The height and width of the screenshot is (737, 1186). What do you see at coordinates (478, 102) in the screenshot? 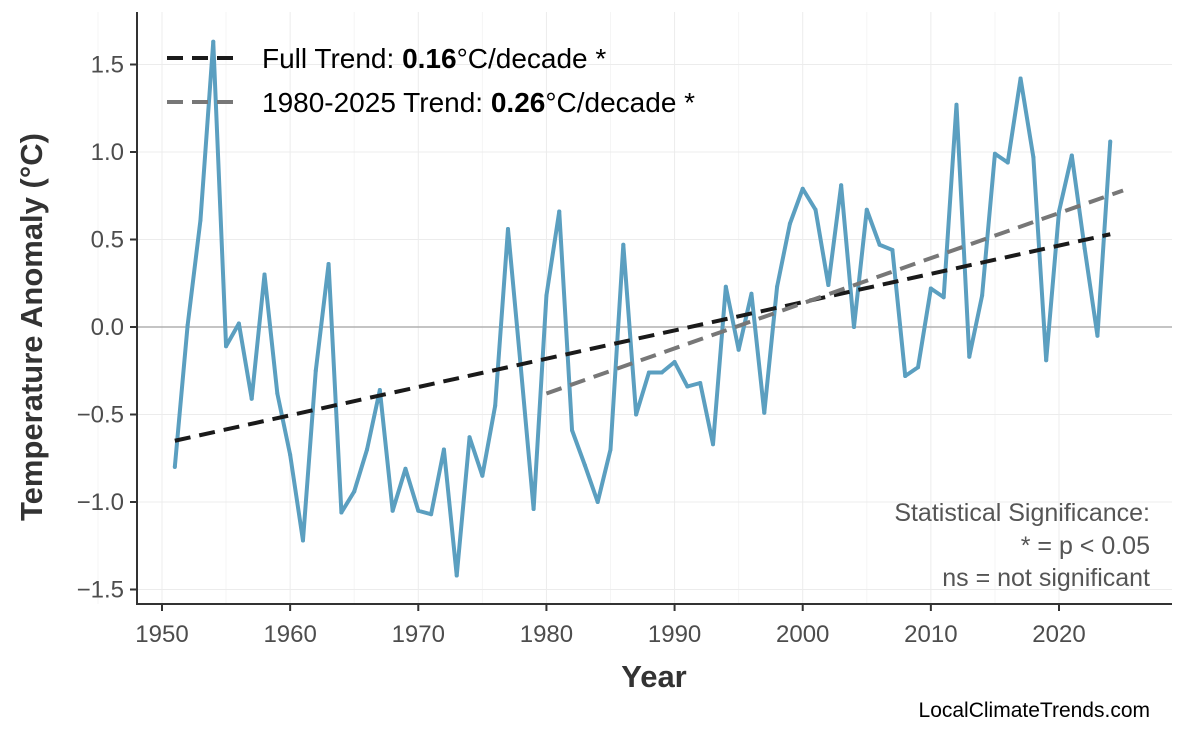
I see `legend-label-2: 1980-2025 Trend: 0.26°C/decade *` at bounding box center [478, 102].